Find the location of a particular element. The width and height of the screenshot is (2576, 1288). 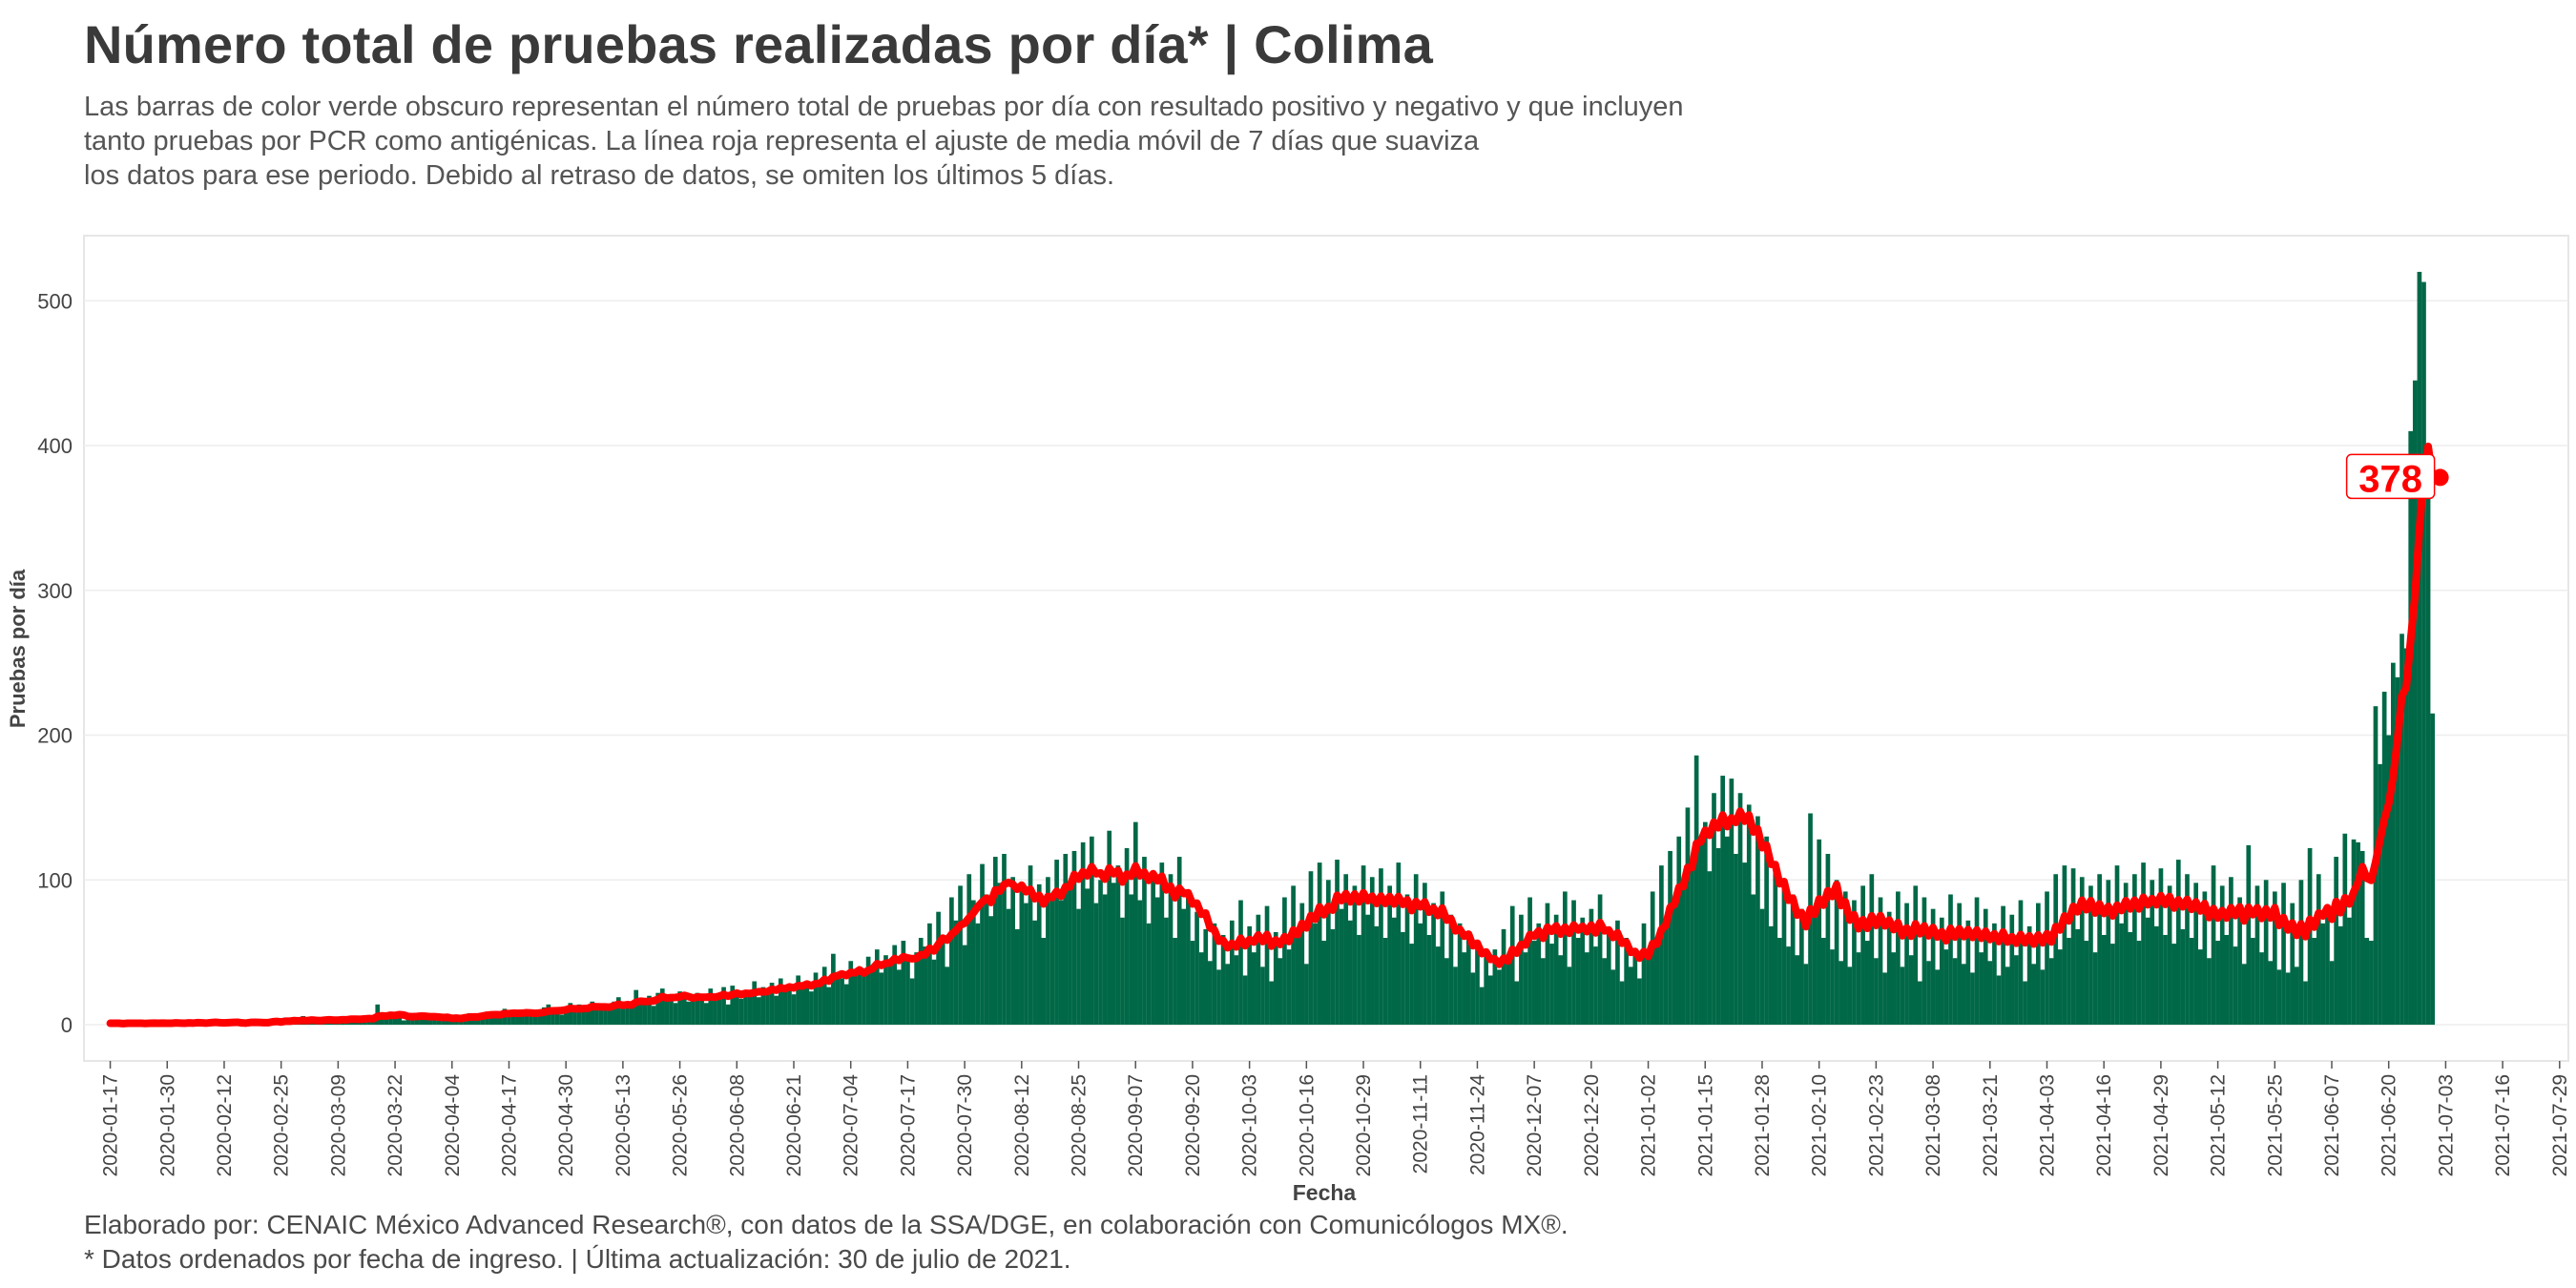

x-tick-label: 2021-03-21 is located at coordinates (1991, 1125).